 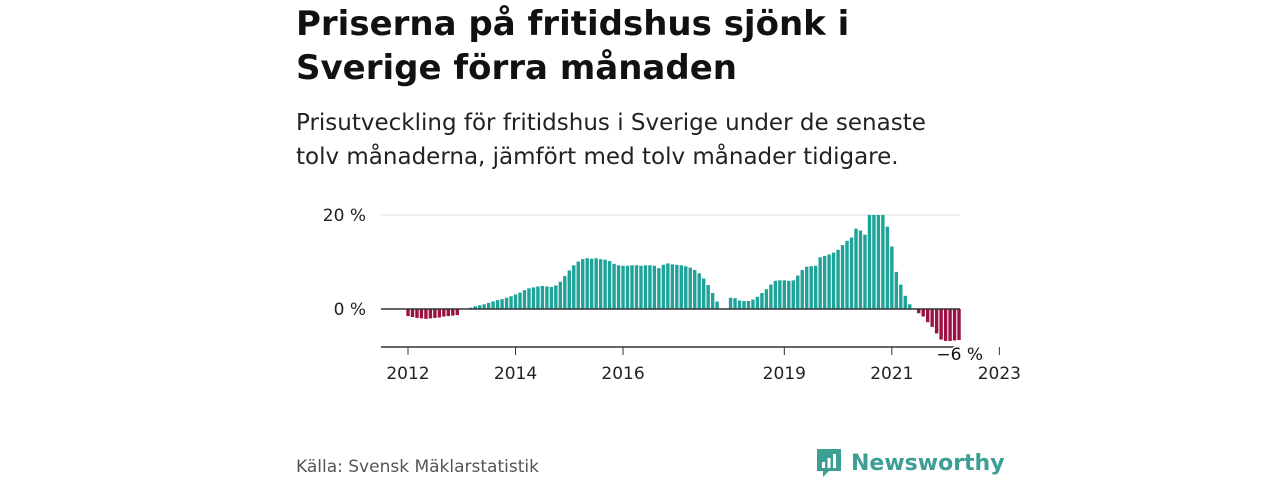 What do you see at coordinates (350, 310) in the screenshot?
I see `y-tick-label: 0 %` at bounding box center [350, 310].